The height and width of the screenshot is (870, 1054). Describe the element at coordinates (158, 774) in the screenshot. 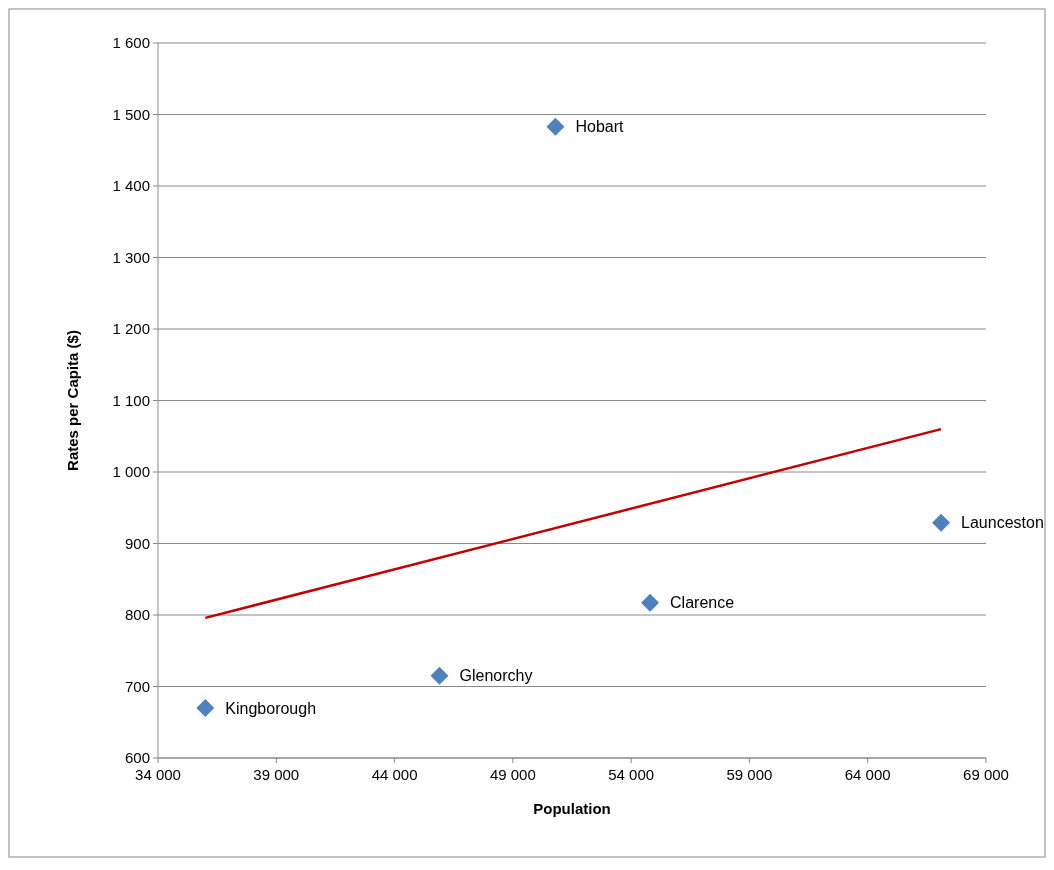

I see `x-tick-label: 34 000` at that location.